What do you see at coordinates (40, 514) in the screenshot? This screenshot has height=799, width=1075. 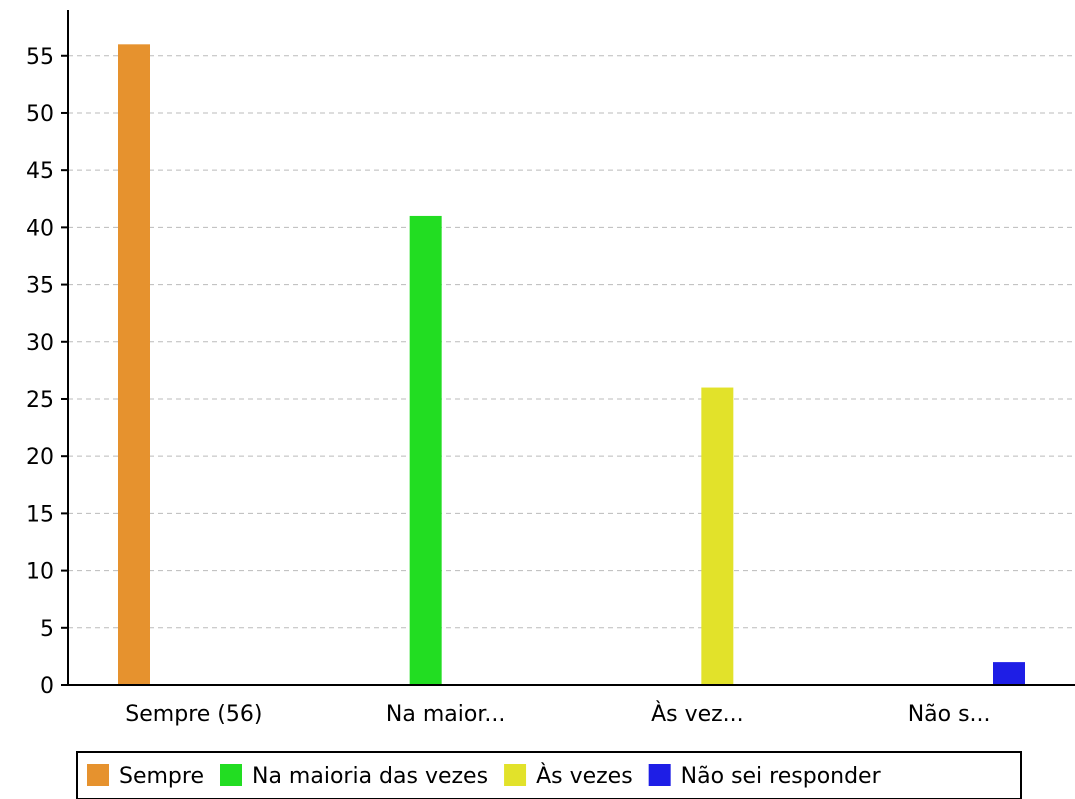 I see `y-tick-label: 15` at bounding box center [40, 514].